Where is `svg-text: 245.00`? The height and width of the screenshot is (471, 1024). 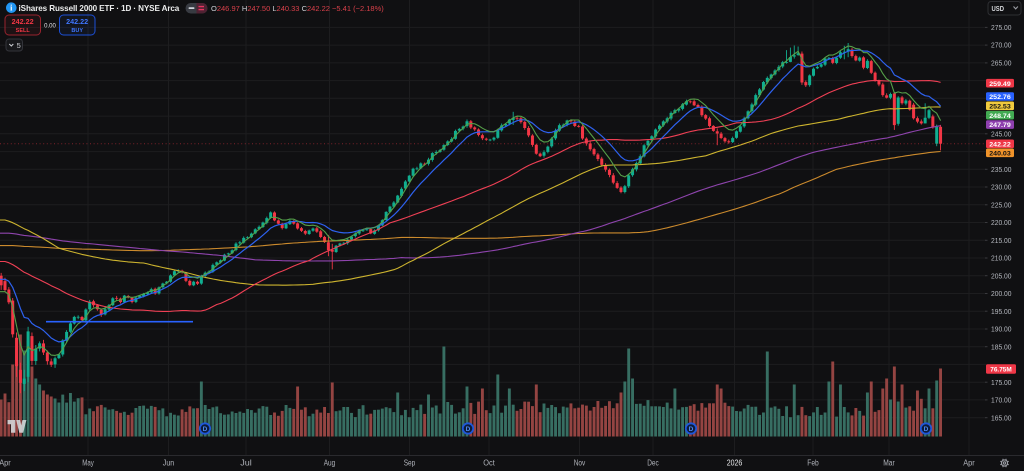
svg-text: 245.00 is located at coordinates (1001, 133).